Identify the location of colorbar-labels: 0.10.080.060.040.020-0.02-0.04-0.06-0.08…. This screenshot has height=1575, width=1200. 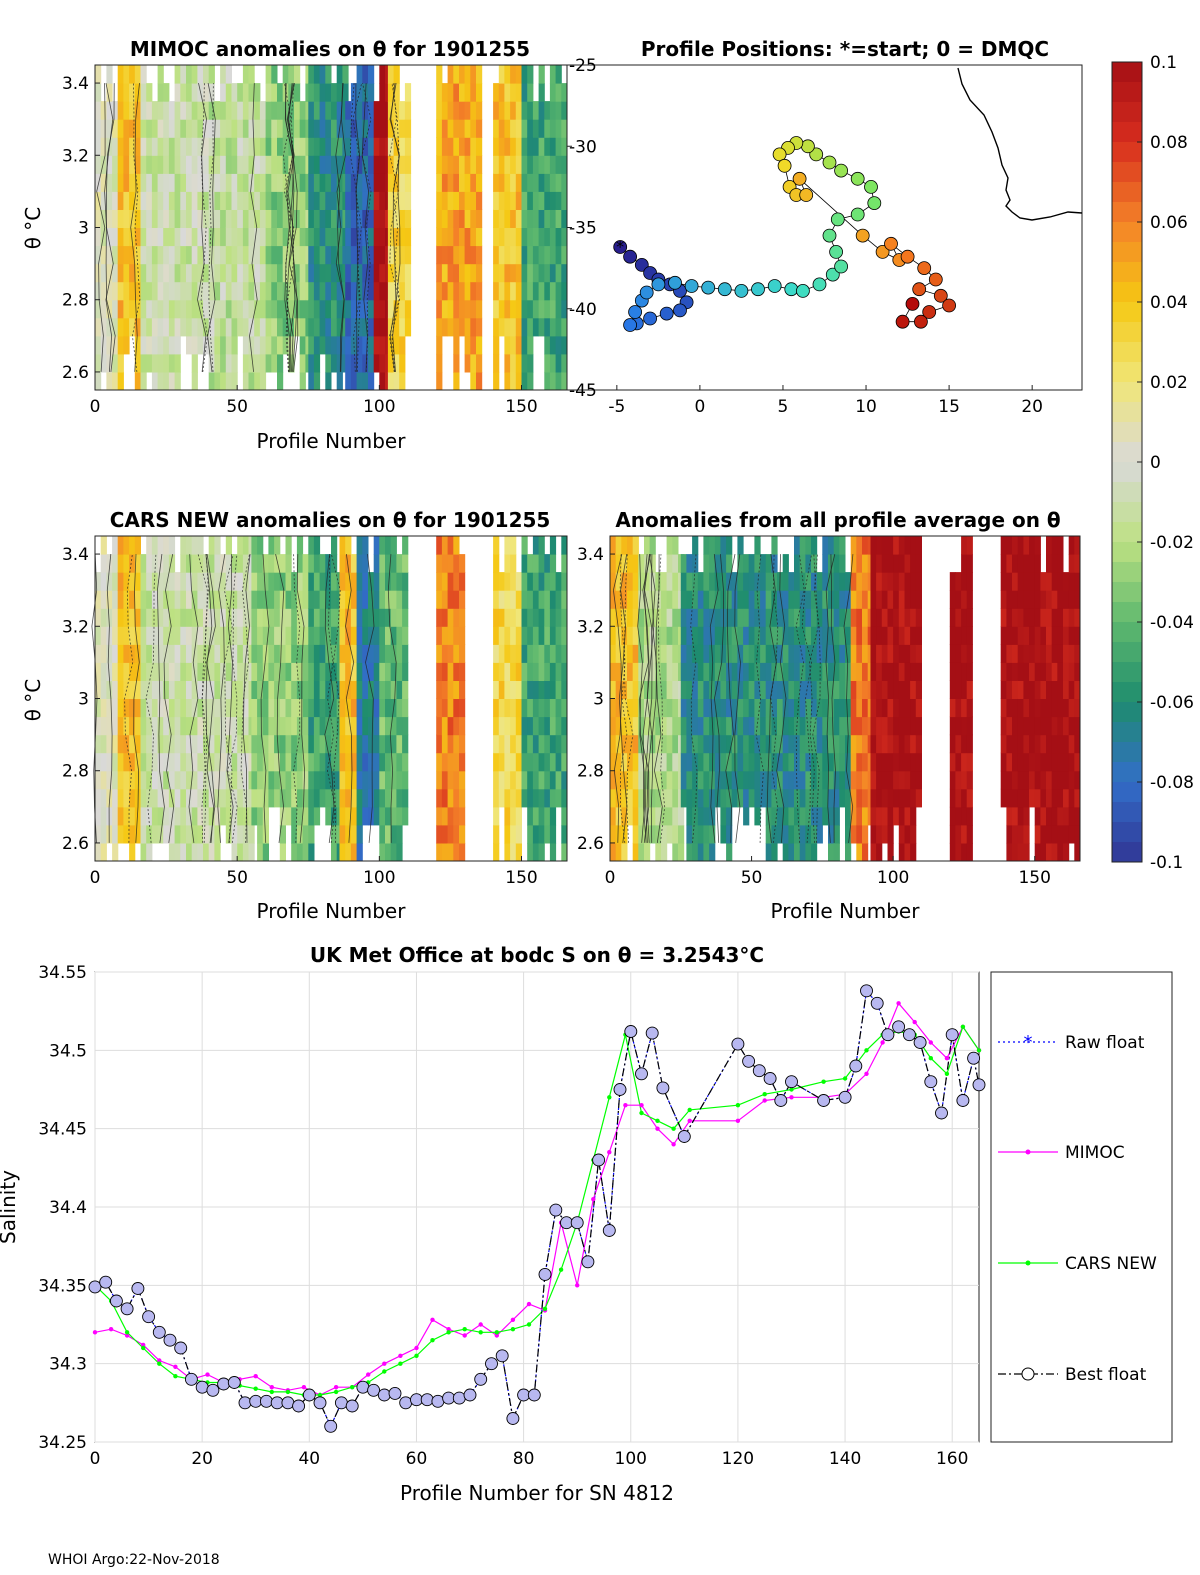
(1165, 463).